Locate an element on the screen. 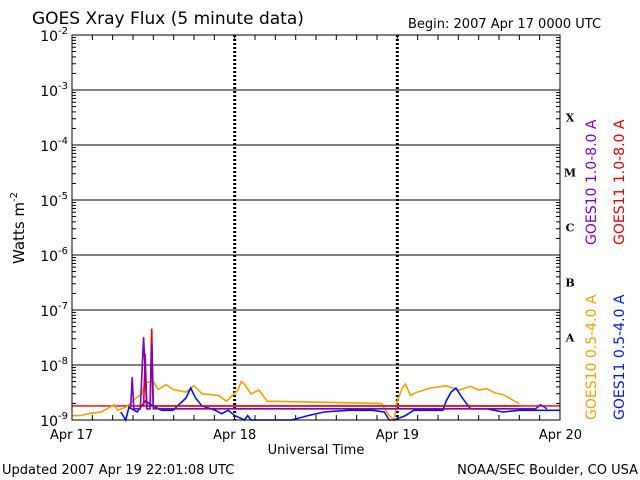  y-tick-label: 10⁻⁸ is located at coordinates (54, 365).